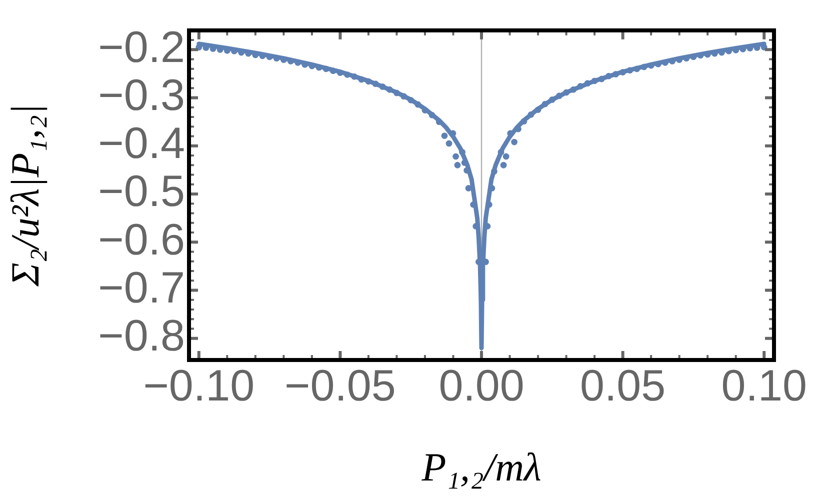 This screenshot has width=814, height=502. Describe the element at coordinates (481, 386) in the screenshot. I see `x-tick-label: 0.00` at that location.